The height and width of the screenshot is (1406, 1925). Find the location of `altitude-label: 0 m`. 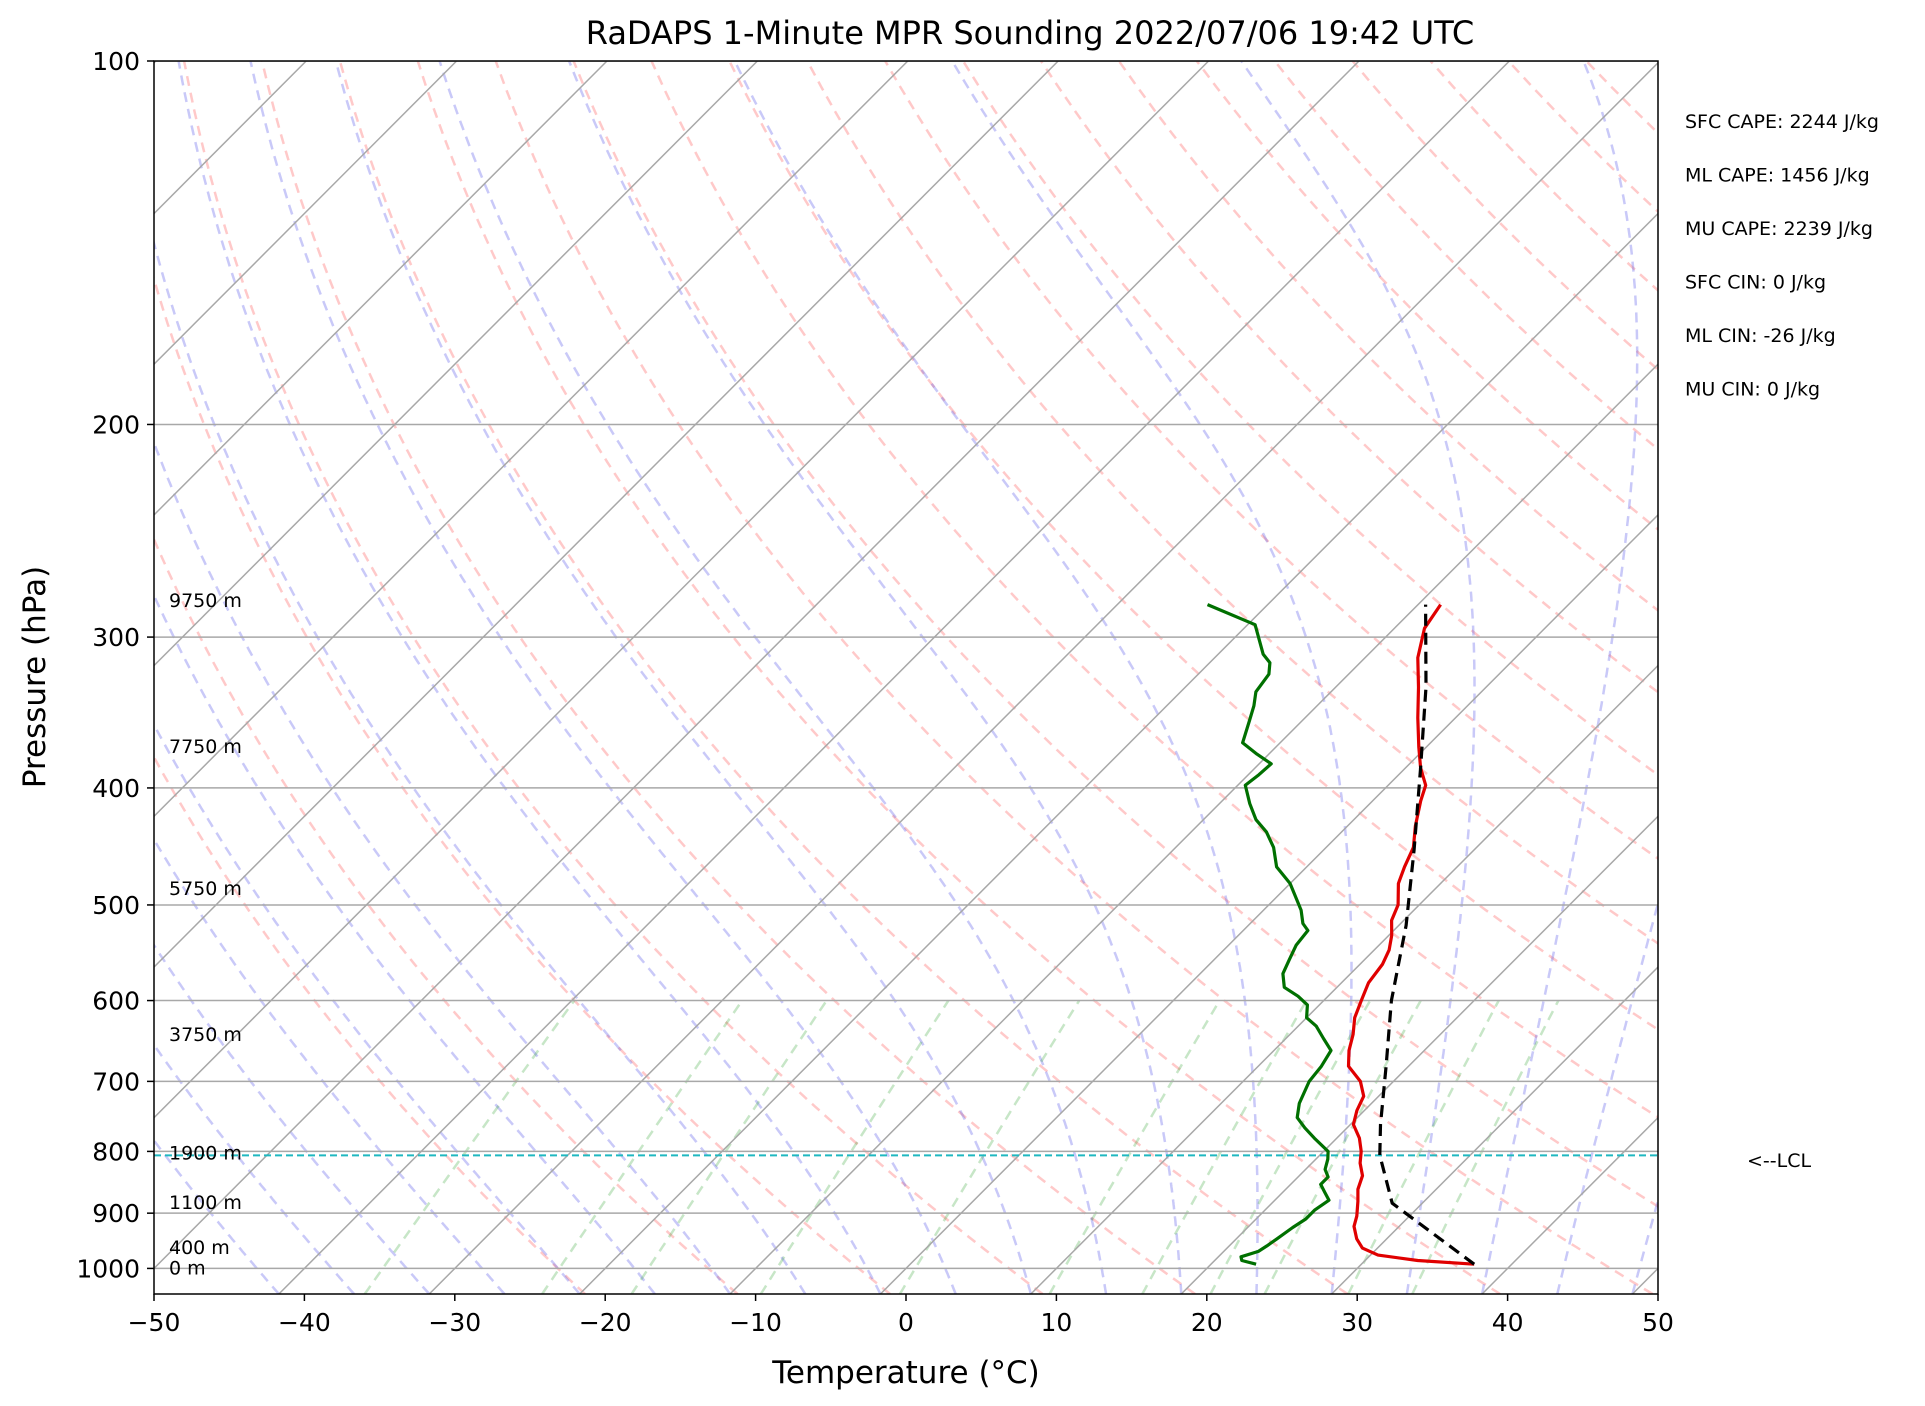

altitude-label: 0 m is located at coordinates (187, 1268).